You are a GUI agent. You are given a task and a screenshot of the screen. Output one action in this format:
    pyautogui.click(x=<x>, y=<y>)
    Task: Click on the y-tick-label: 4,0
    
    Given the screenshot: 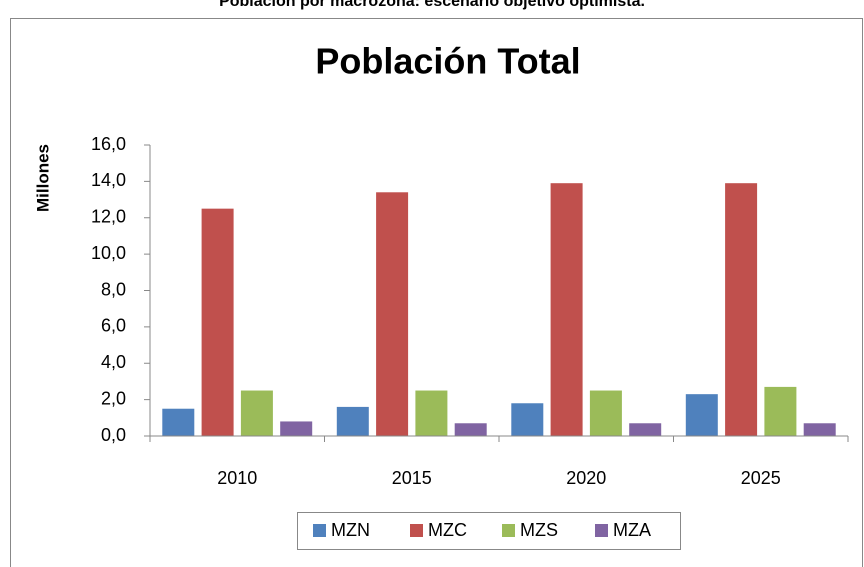 What is the action you would take?
    pyautogui.click(x=113, y=362)
    